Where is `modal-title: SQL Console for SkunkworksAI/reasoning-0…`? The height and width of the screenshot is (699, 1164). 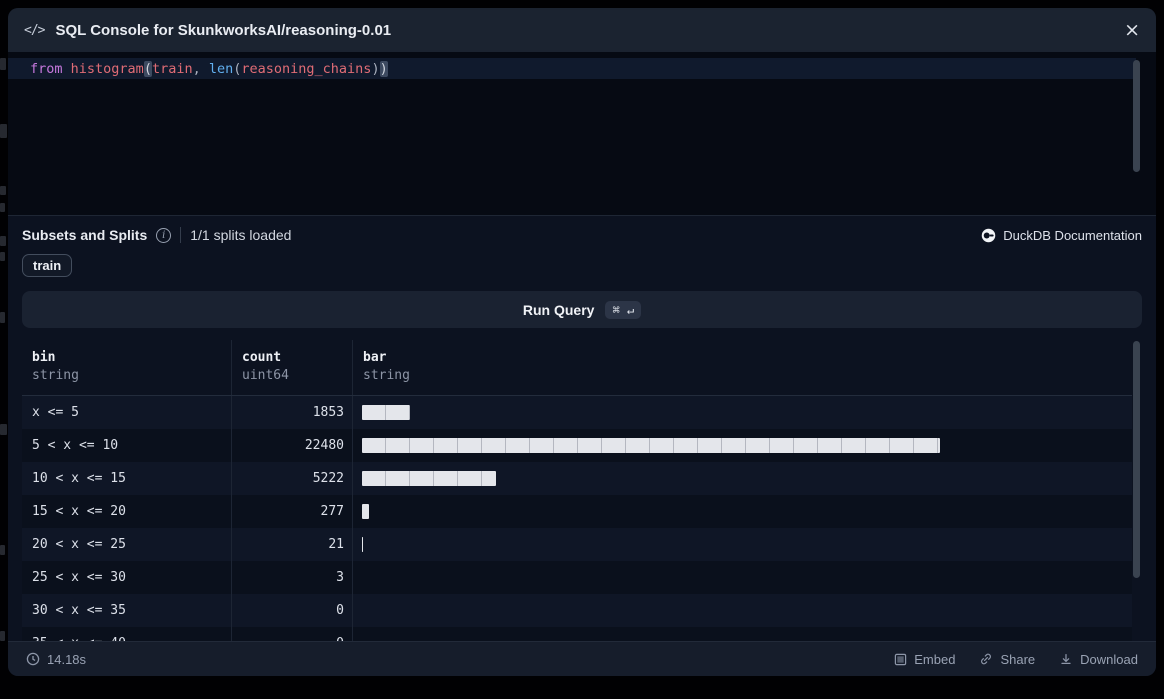 modal-title: SQL Console for SkunkworksAI/reasoning-0… is located at coordinates (223, 30).